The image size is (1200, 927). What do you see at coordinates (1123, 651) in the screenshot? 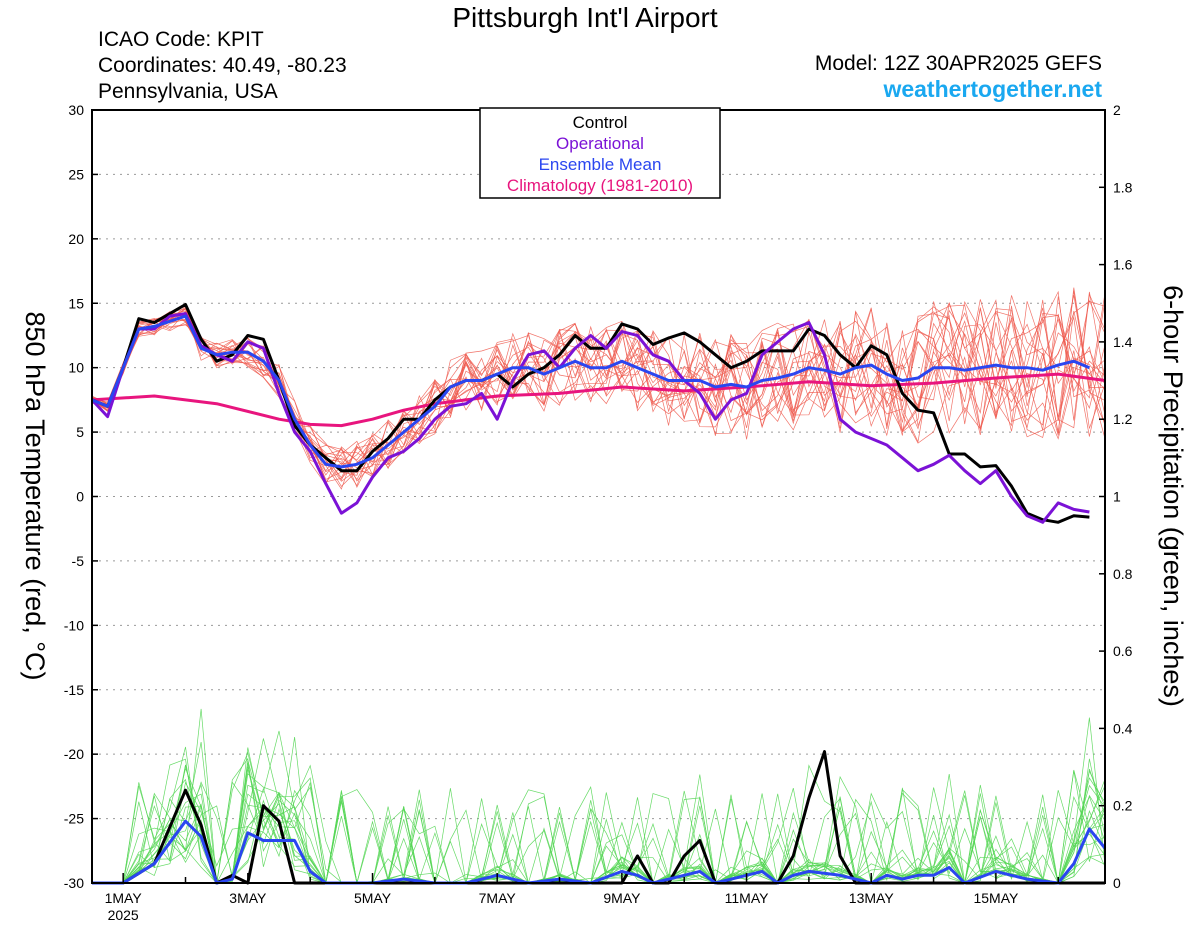
I see `right-tick-label: 0.6` at bounding box center [1123, 651].